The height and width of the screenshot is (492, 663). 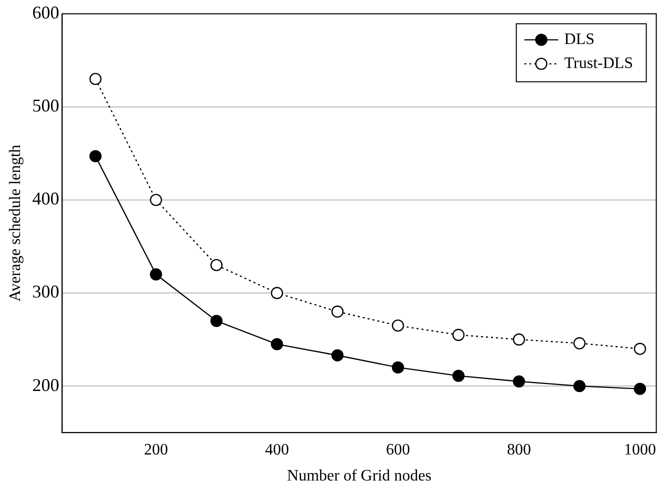 I want to click on x-tick-label: 600, so click(x=398, y=449).